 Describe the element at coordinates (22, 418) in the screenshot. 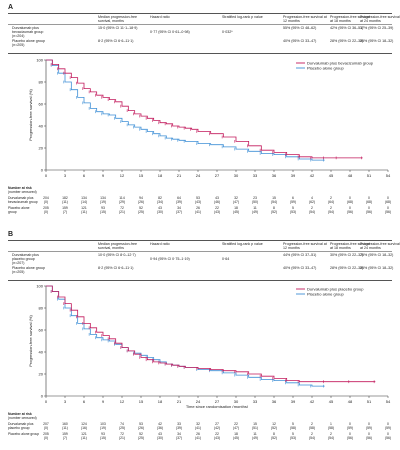

I see `risk-subtitle: (number censored)` at that location.